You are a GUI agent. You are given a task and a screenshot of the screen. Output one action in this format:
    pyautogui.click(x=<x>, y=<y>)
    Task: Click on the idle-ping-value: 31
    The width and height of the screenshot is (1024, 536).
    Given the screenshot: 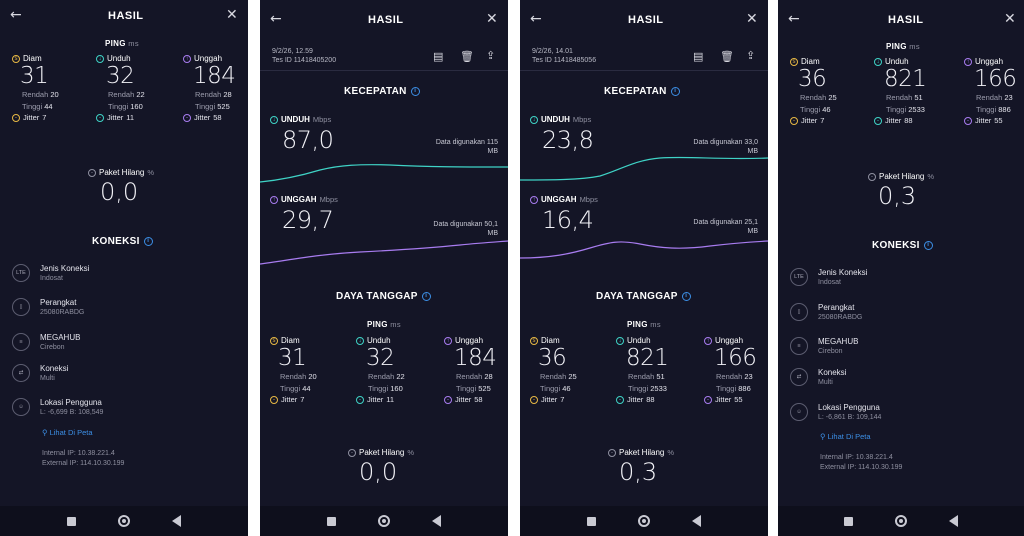 What is the action you would take?
    pyautogui.click(x=292, y=358)
    